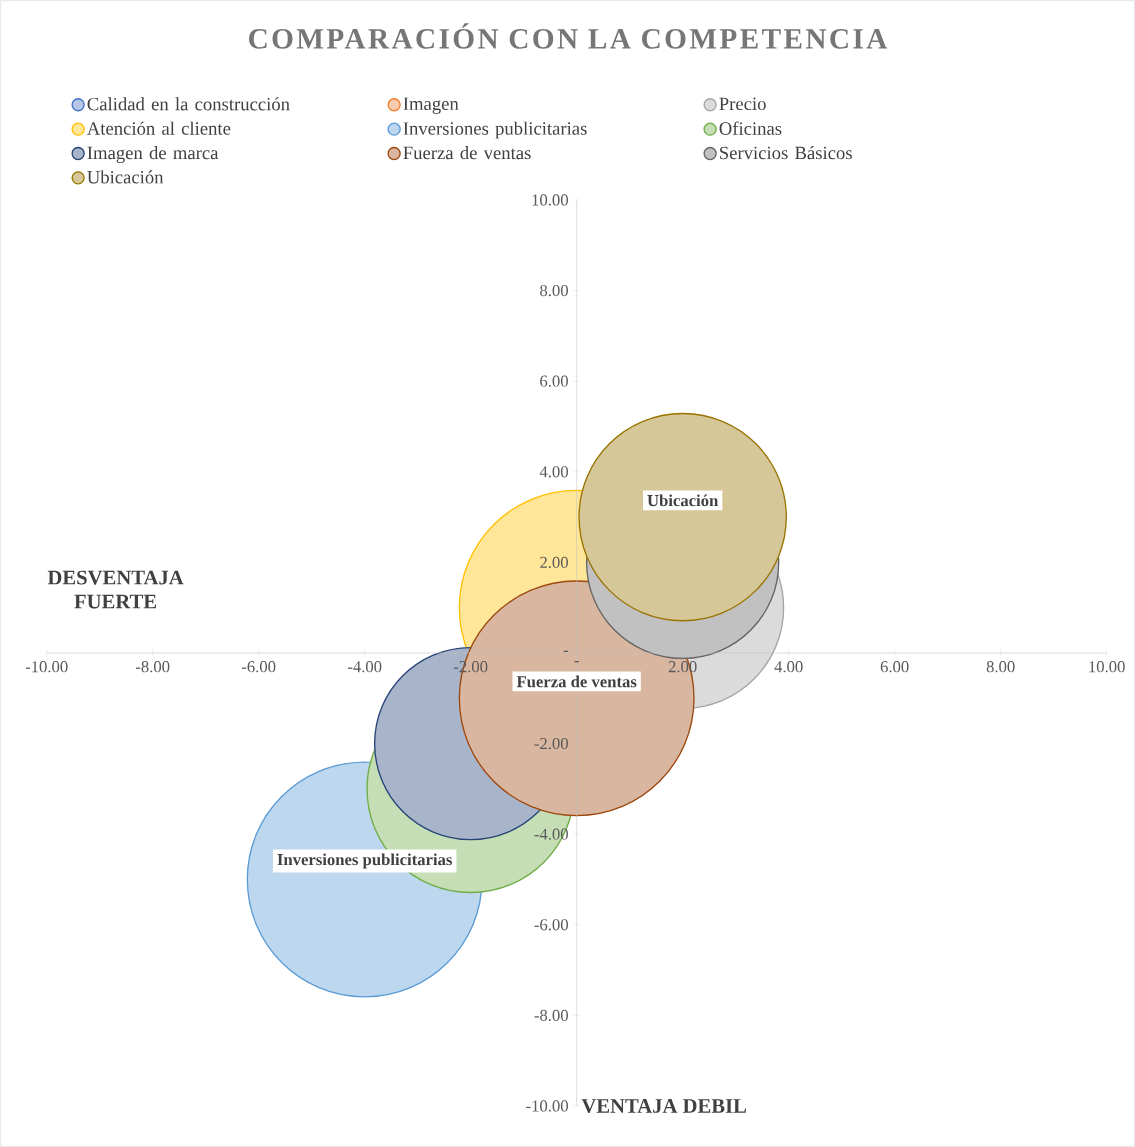  Describe the element at coordinates (158, 128) in the screenshot. I see `legend-label: Atención al cliente` at that location.